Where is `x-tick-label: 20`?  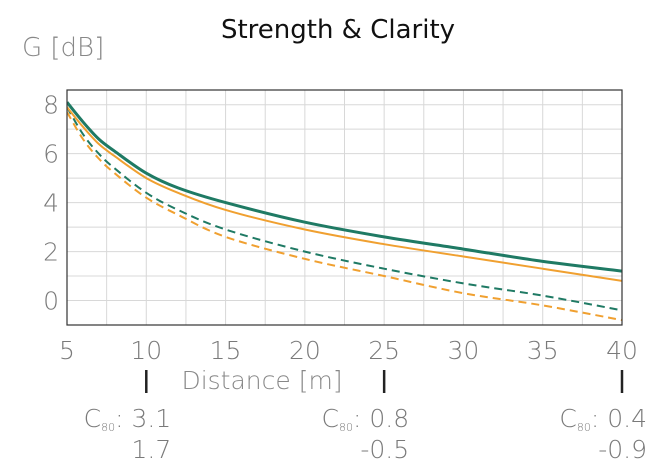 x-tick-label: 20 is located at coordinates (305, 350).